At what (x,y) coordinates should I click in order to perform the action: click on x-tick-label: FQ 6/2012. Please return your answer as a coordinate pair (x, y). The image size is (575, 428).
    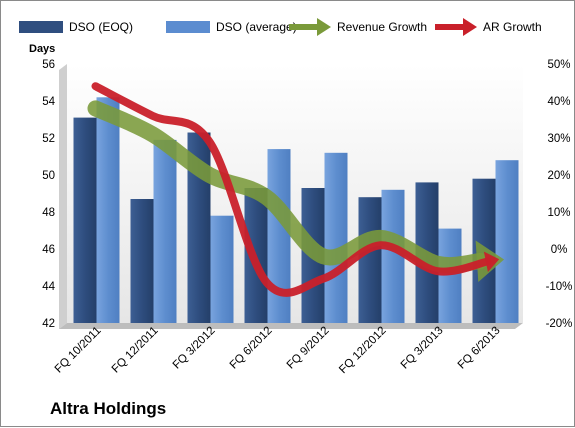
    Looking at the image, I should click on (251, 348).